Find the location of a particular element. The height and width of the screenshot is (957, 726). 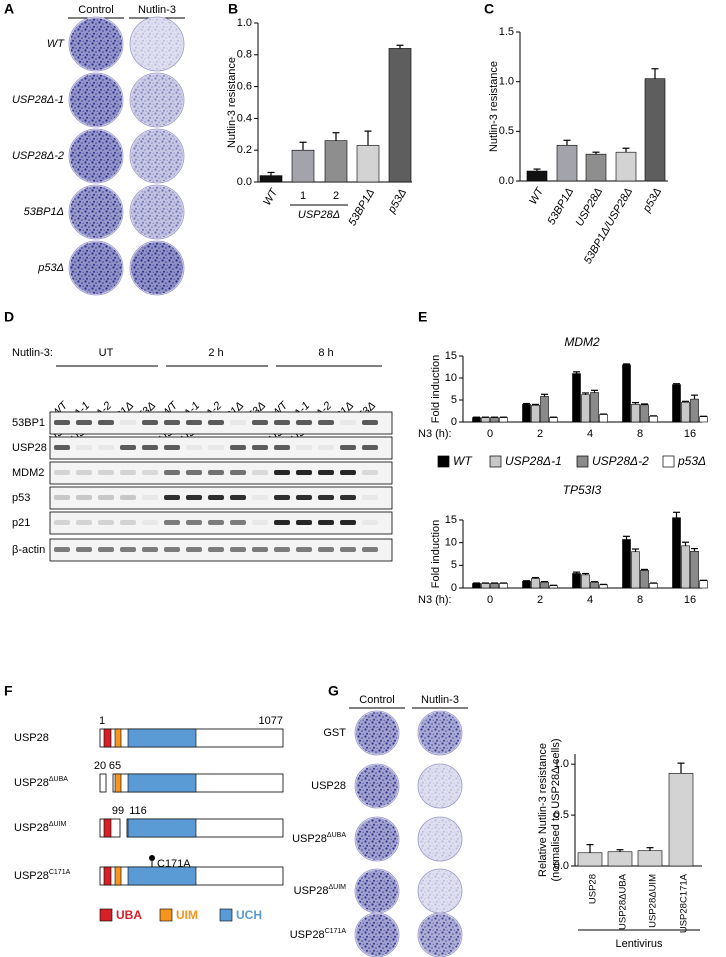

legend-label: USP28Δ-2 is located at coordinates (620, 461).